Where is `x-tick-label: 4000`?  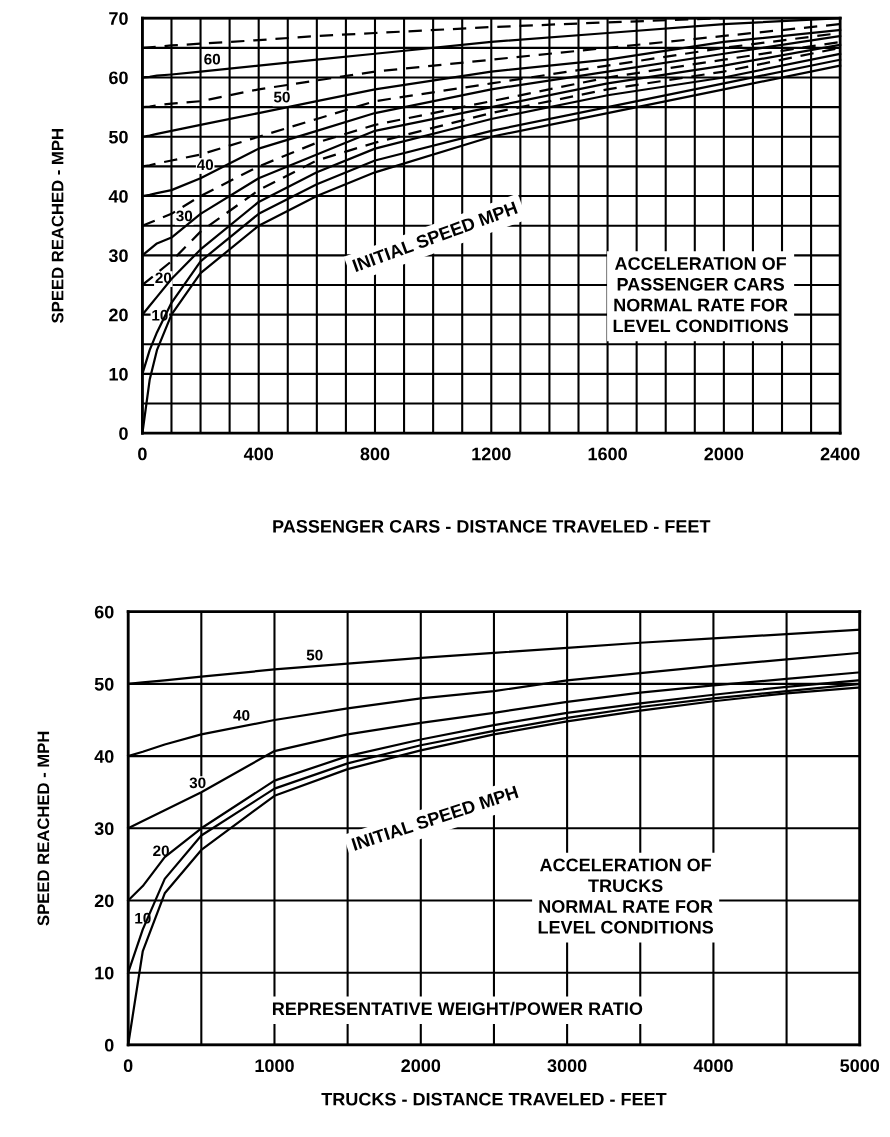 x-tick-label: 4000 is located at coordinates (713, 1066).